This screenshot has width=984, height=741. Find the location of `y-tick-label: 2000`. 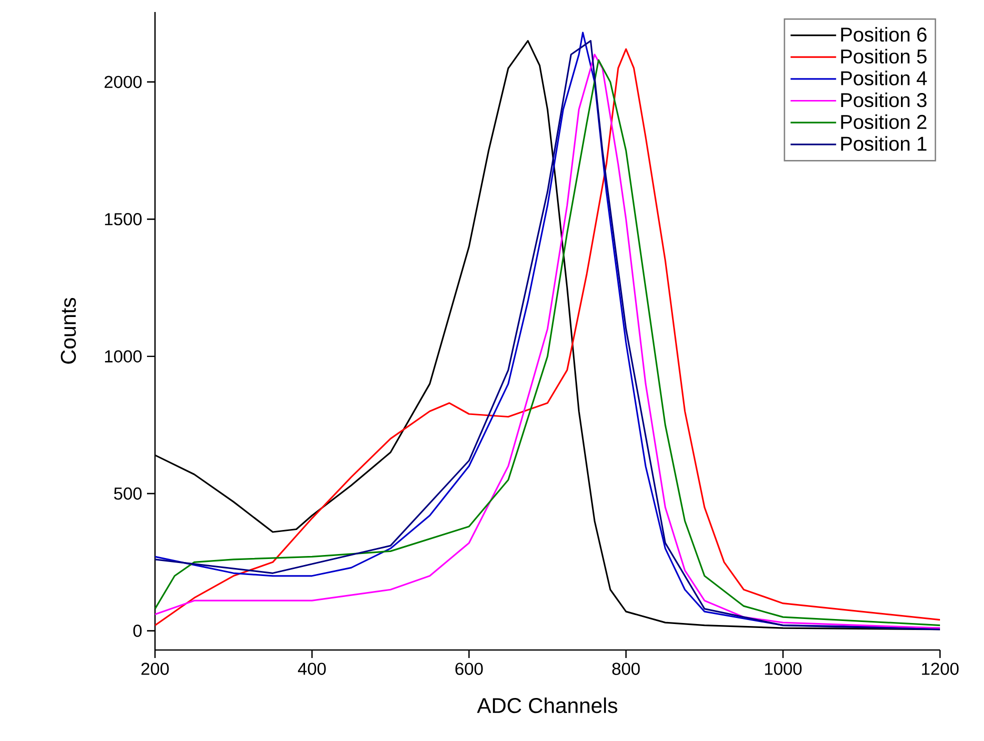

y-tick-label: 2000 is located at coordinates (123, 82).